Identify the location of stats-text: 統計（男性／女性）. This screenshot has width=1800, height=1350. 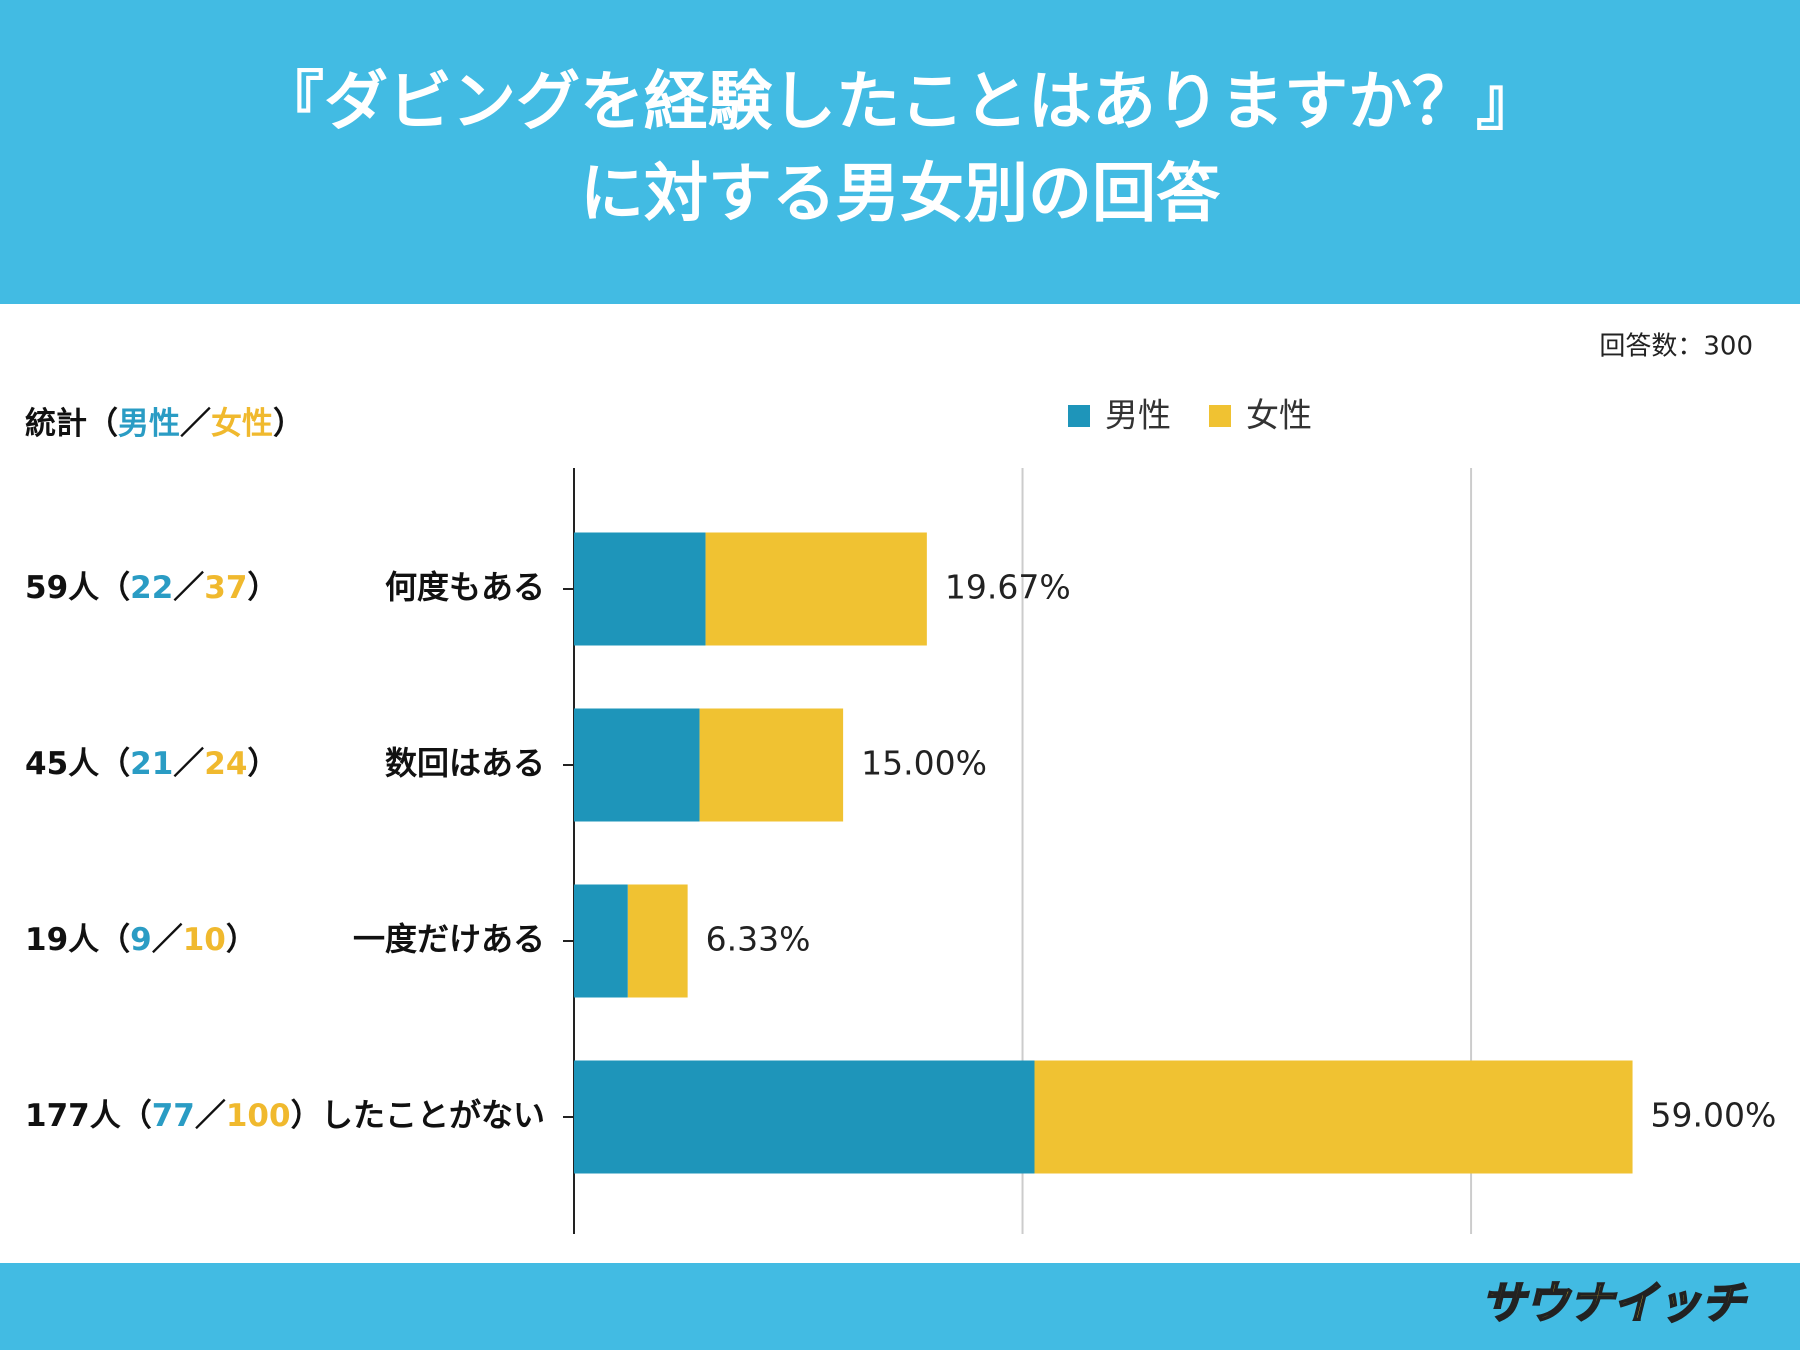
(164, 424).